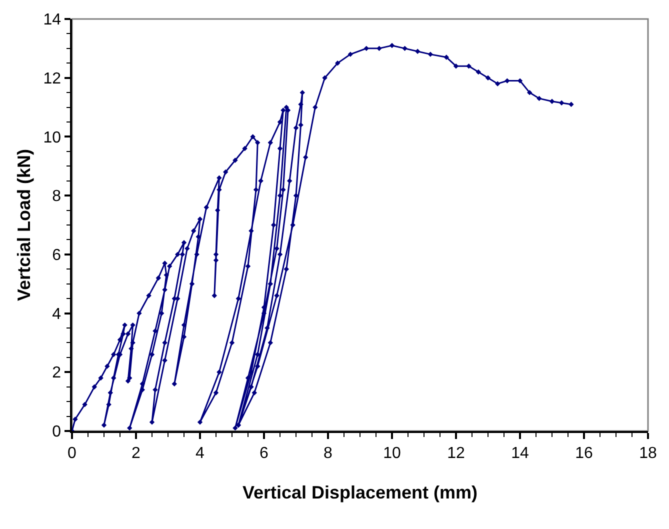  I want to click on y-axis-title: Vertcial Load (kN), so click(24, 225).